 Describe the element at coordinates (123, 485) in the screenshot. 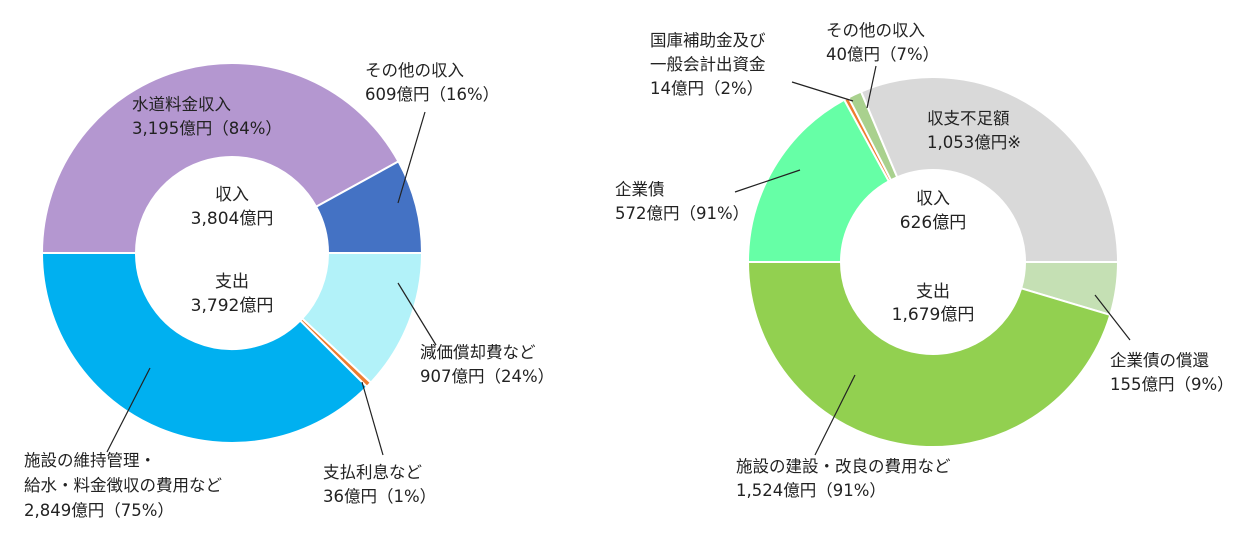

I see `c1-slice-label-maintenance-2: 給水・料金徴収の費用など` at that location.